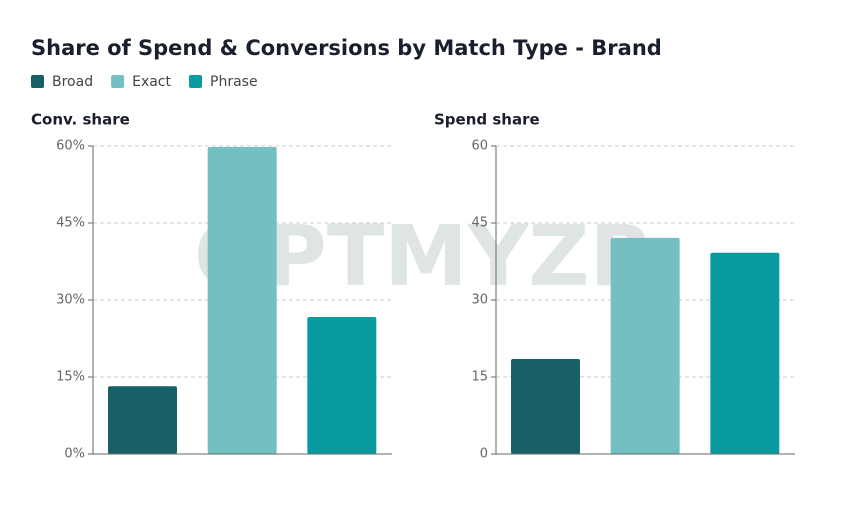  I want to click on y-tick-label: 30, so click(479, 300).